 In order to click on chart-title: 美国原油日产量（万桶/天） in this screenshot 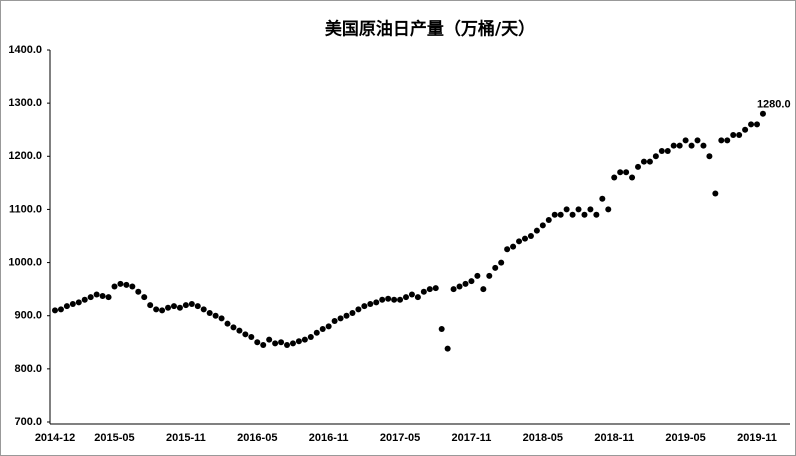, I will do `click(430, 29)`.